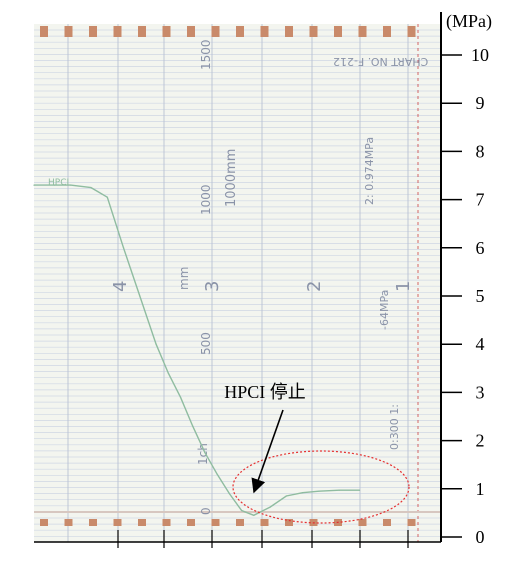 The width and height of the screenshot is (525, 565). I want to click on y-tick-label: 5, so click(480, 296).